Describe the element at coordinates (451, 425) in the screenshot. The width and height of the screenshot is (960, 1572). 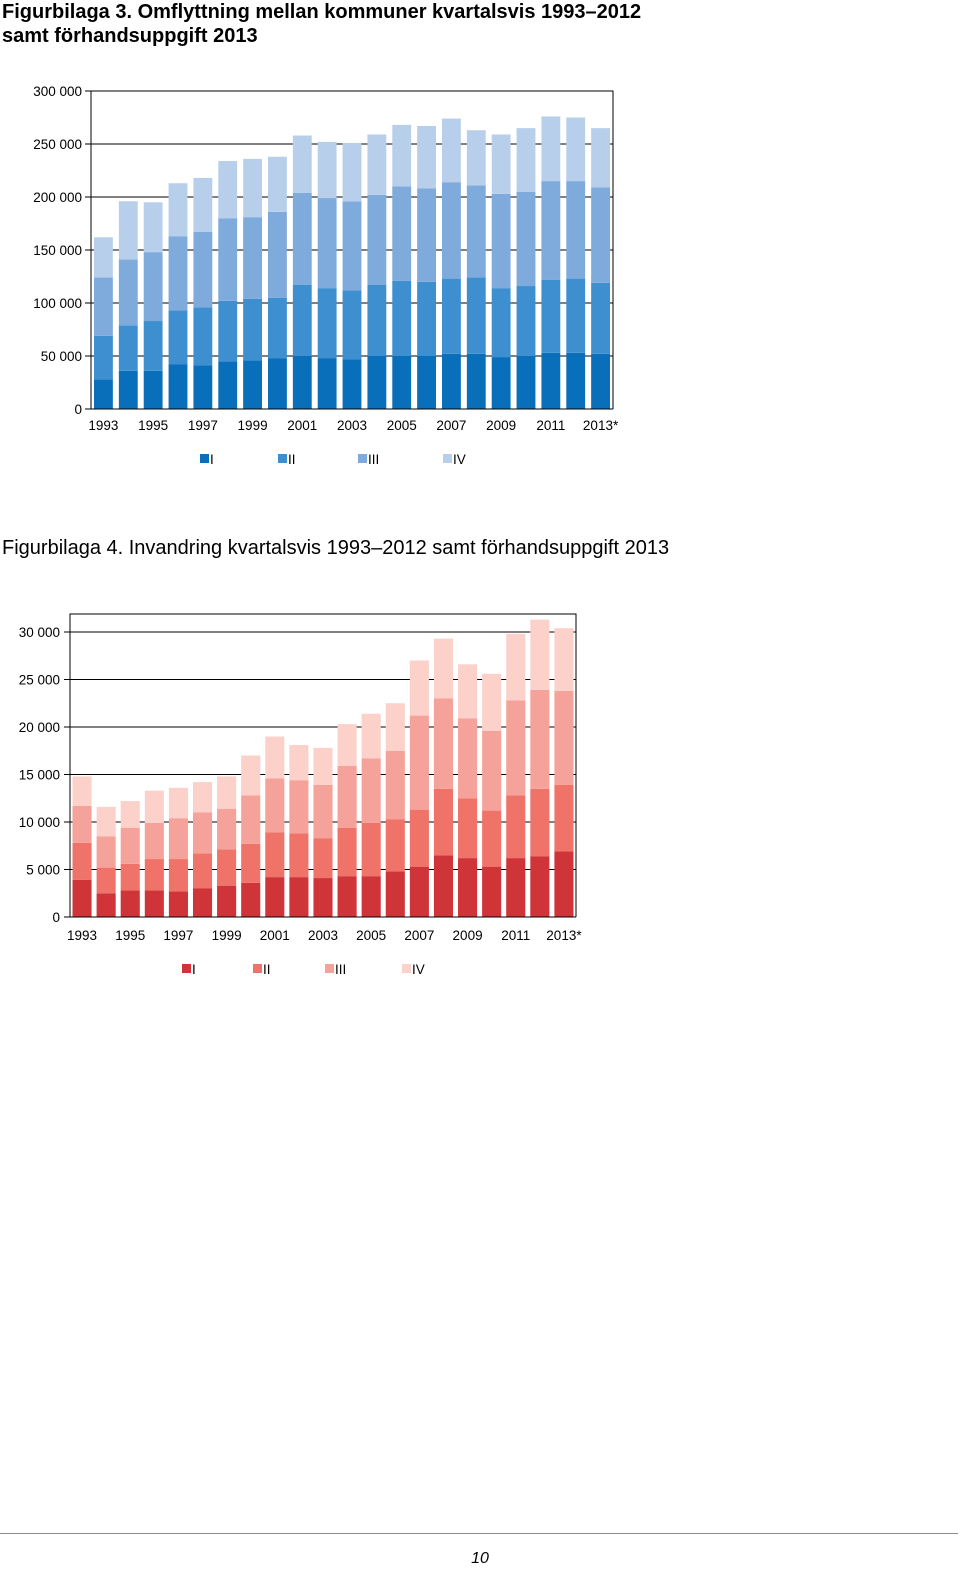
I see `x-tick-label: 2007` at that location.